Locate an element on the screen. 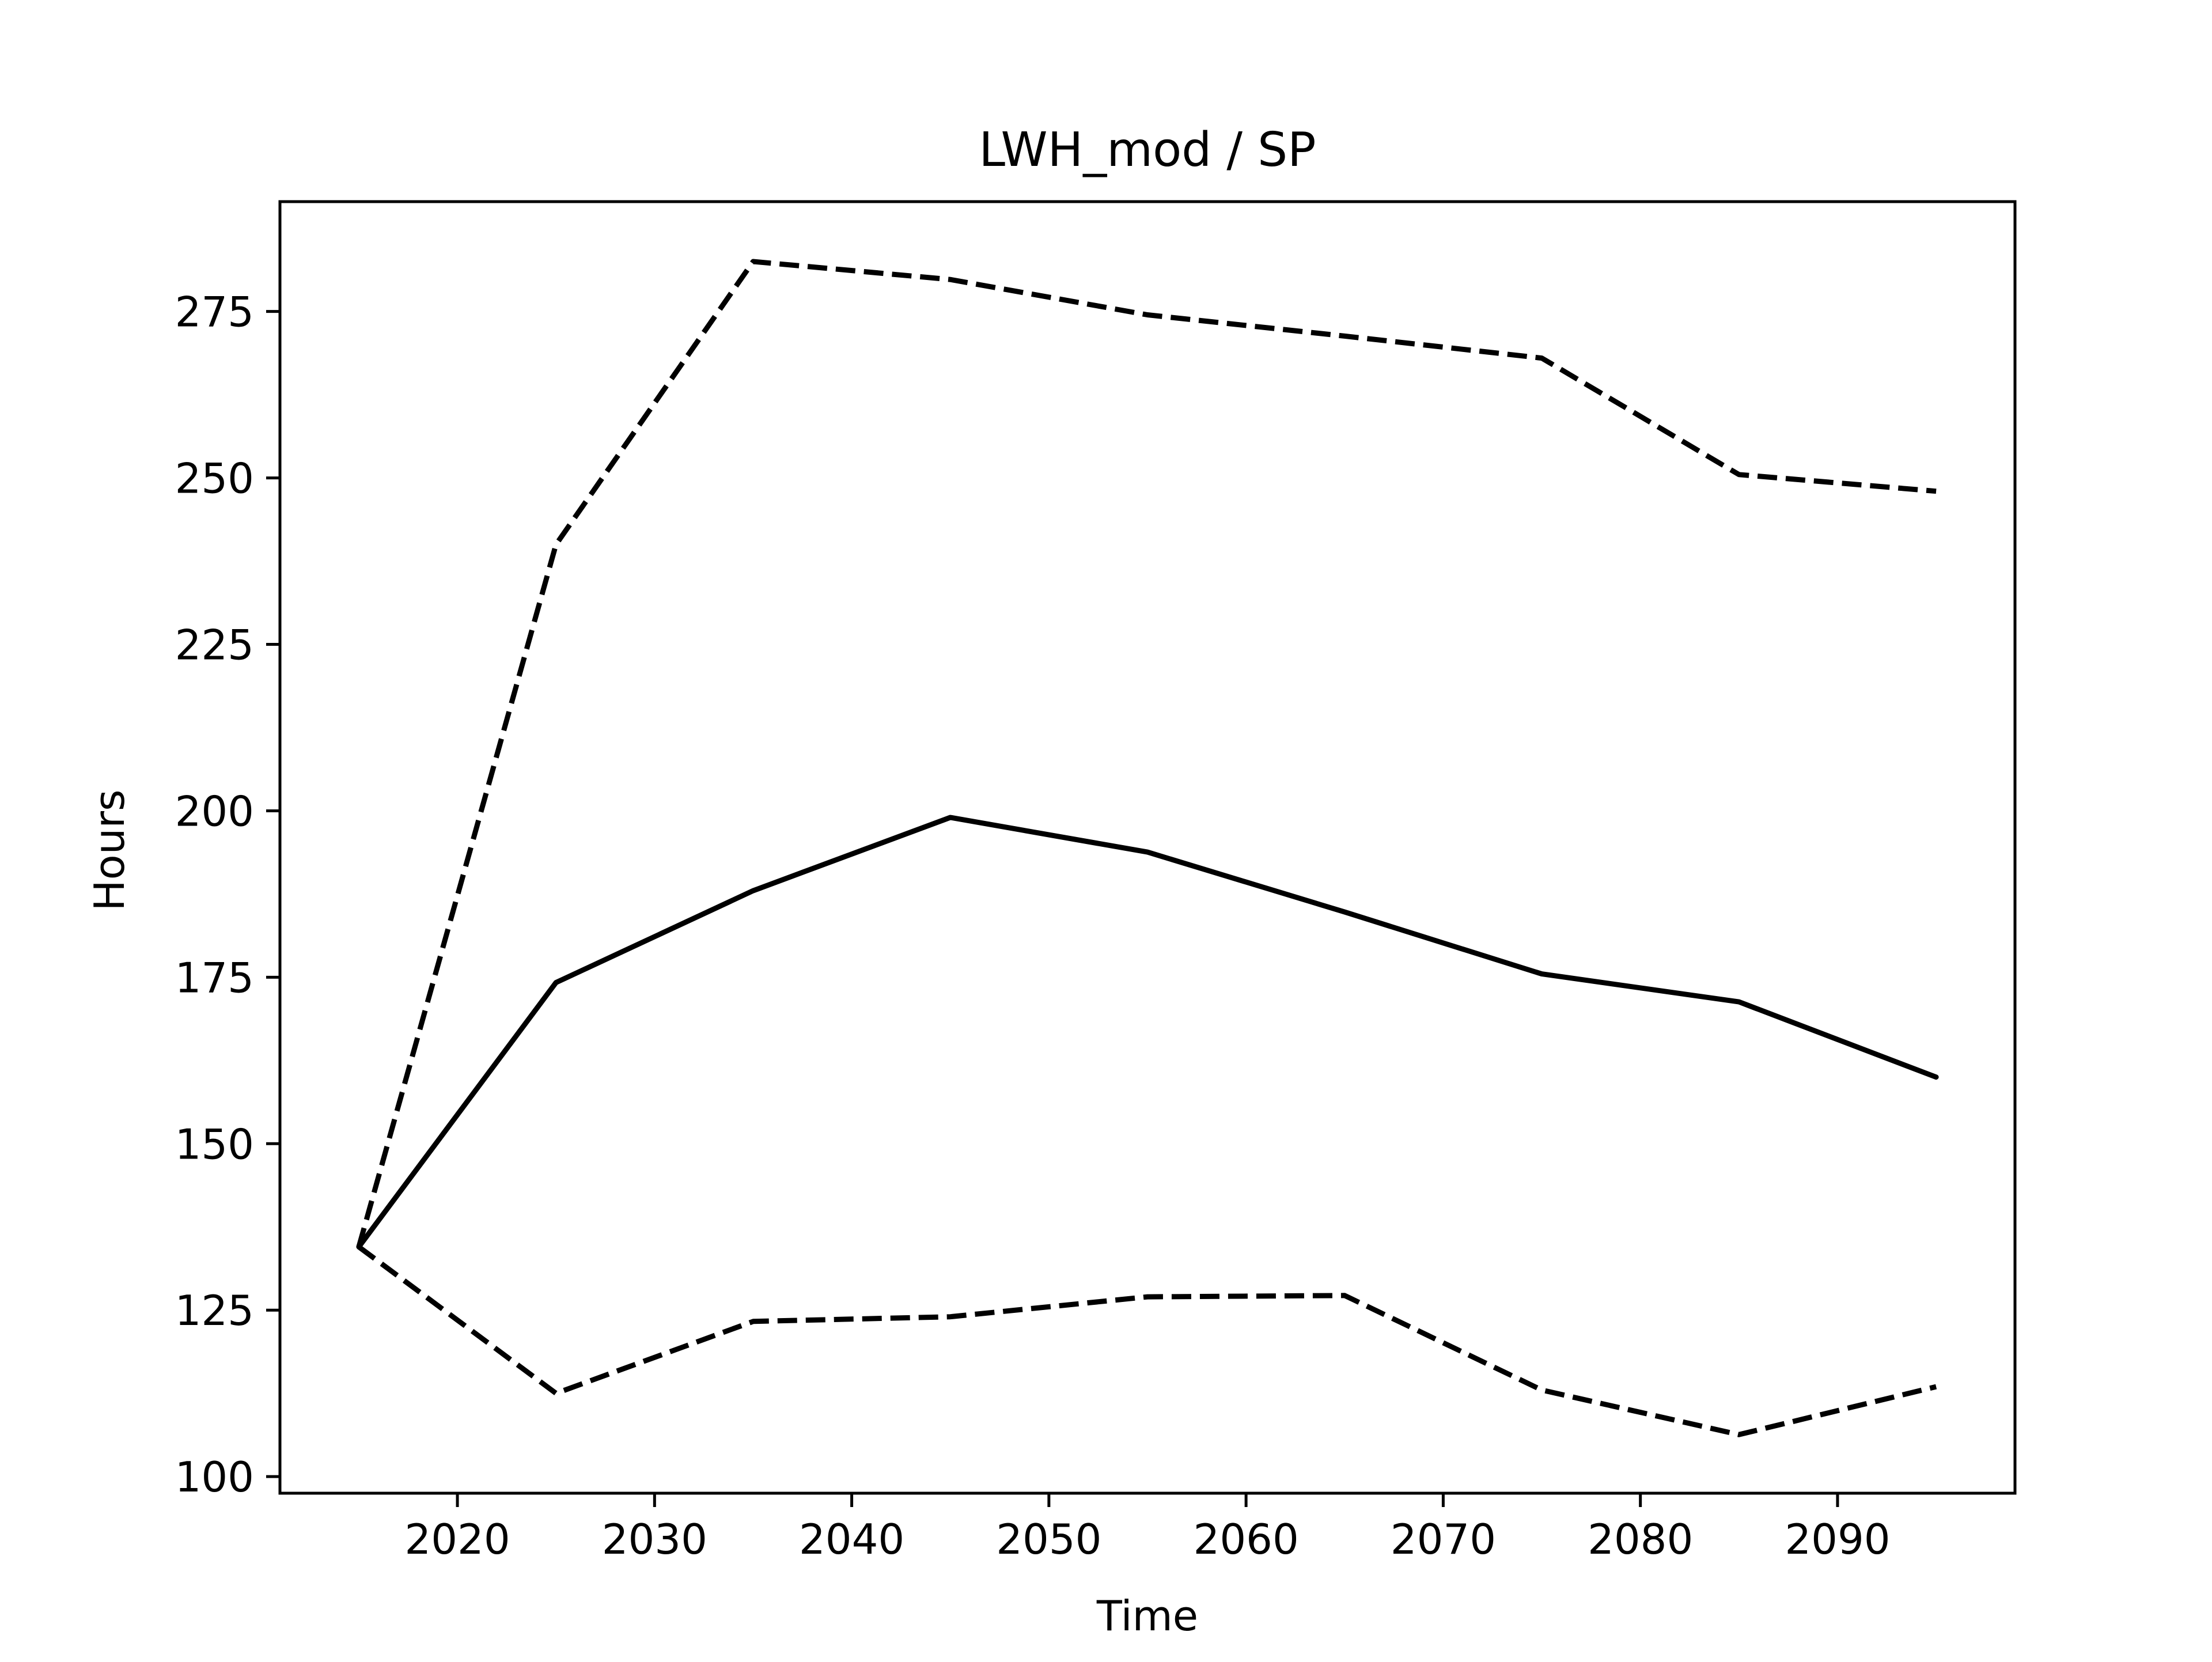 This screenshot has height=1662, width=2212. x-tick-label: 2080 is located at coordinates (1640, 1539).